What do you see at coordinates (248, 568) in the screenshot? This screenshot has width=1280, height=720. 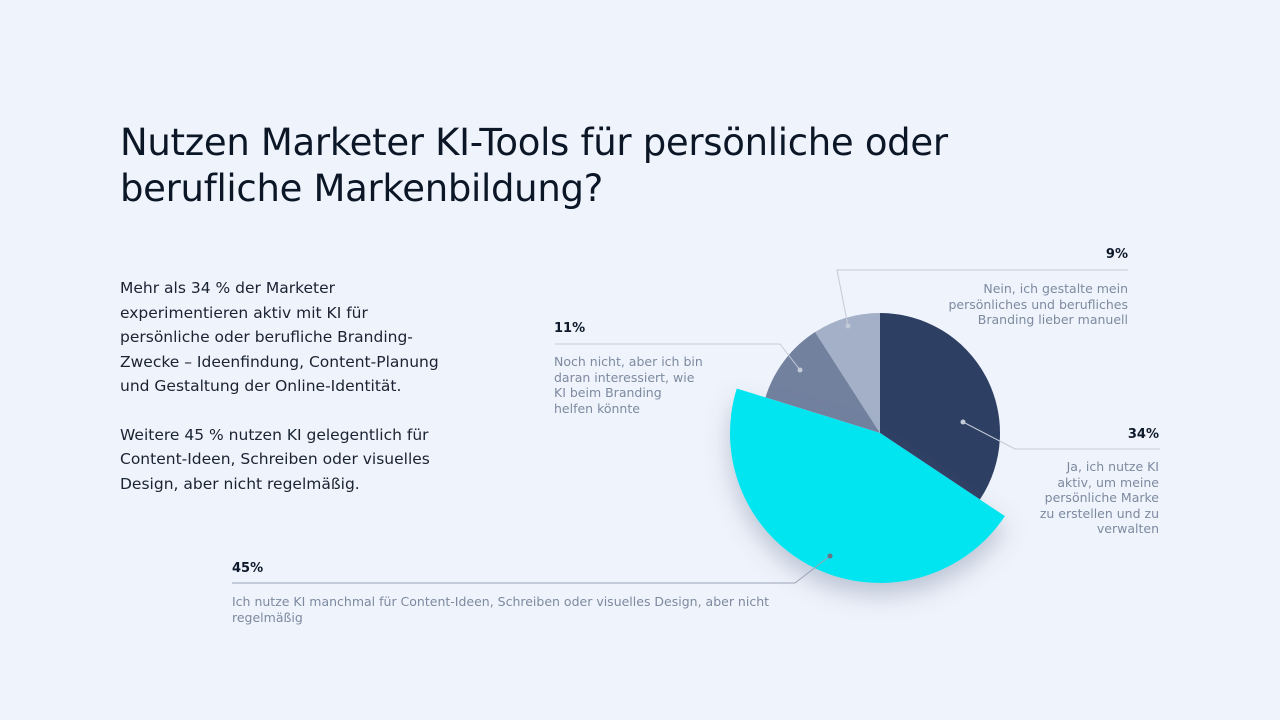 I see `slice-label-pct: 45%` at bounding box center [248, 568].